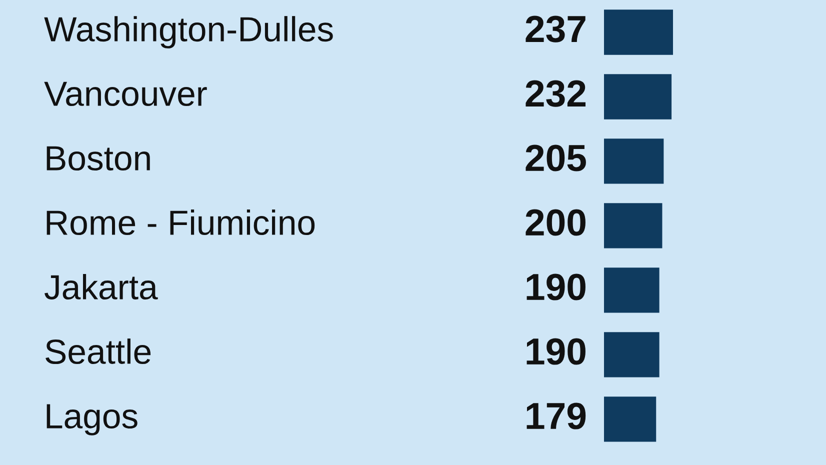  What do you see at coordinates (556, 222) in the screenshot?
I see `data-label: 200` at bounding box center [556, 222].